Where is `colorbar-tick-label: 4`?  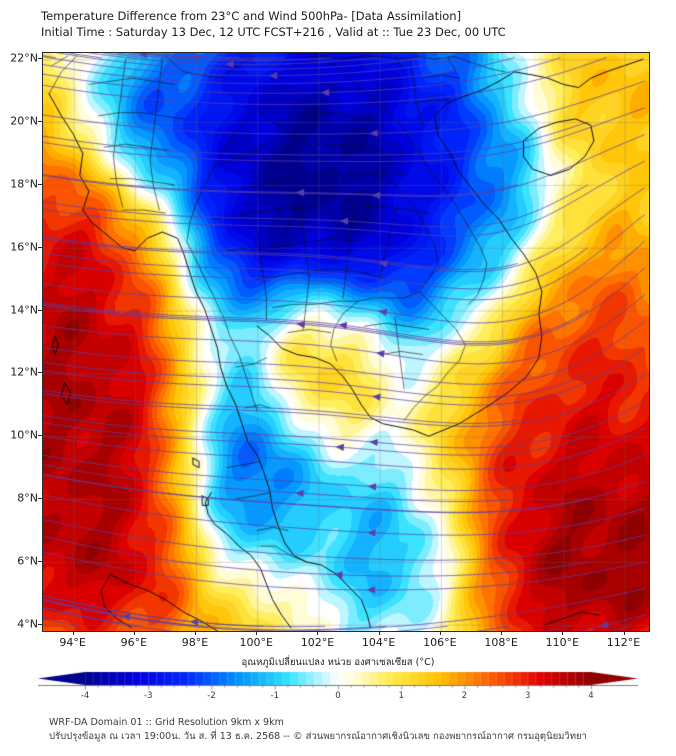
colorbar-tick-label: 4 is located at coordinates (591, 696).